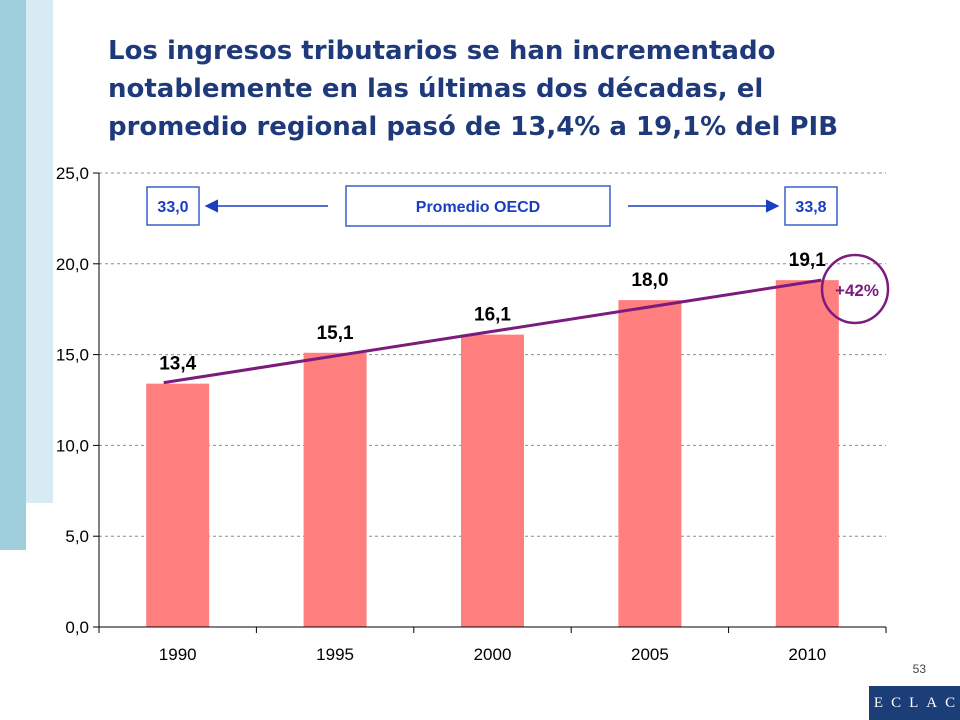 Image resolution: width=960 pixels, height=720 pixels. I want to click on oecd-end-value: 33,8, so click(810, 207).